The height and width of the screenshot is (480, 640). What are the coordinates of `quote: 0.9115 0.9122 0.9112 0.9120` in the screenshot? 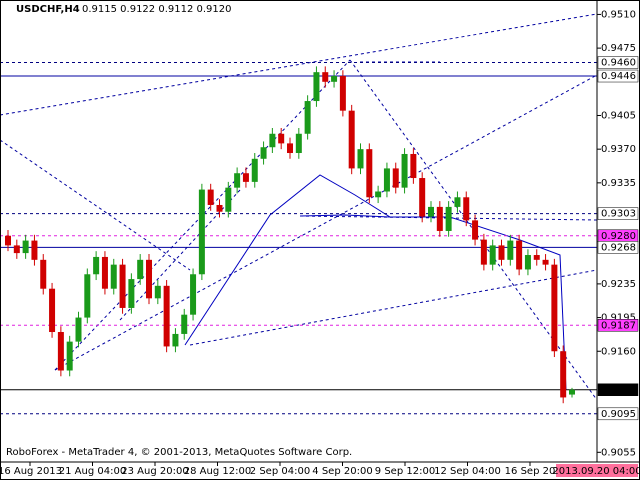 It's located at (157, 9).